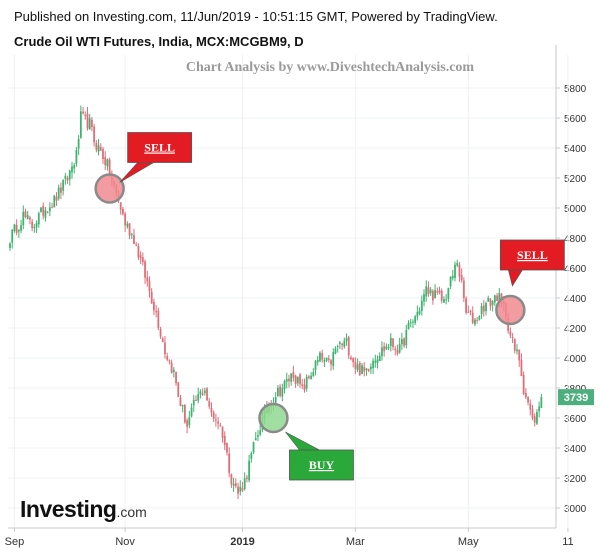 The image size is (600, 558). Describe the element at coordinates (68, 509) in the screenshot. I see `logo-main-text: Investing` at that location.